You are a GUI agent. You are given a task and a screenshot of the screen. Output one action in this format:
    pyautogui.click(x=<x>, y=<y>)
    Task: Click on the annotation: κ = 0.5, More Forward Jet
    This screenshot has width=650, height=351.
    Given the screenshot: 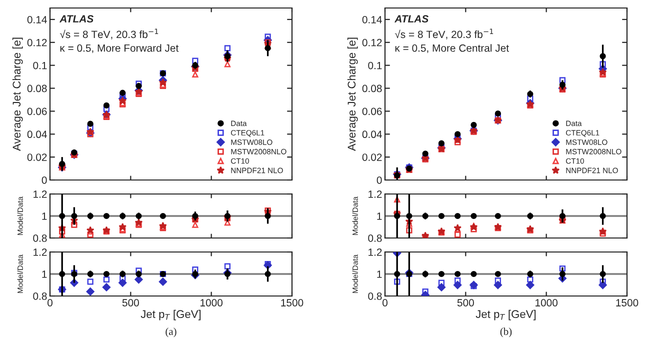 What is the action you would take?
    pyautogui.click(x=119, y=48)
    